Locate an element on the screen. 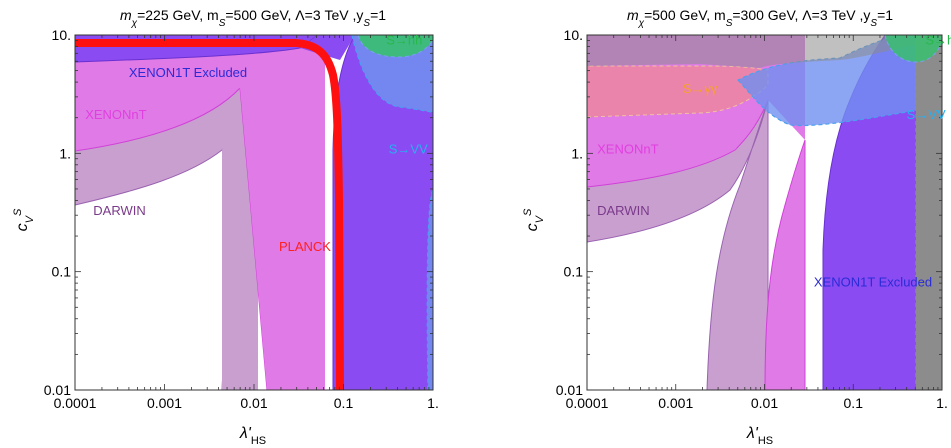  right-chart-title: mχ=500 GeV, mS=300 GeV, Λ=3 TeV ,yS=1 is located at coordinates (760, 18).